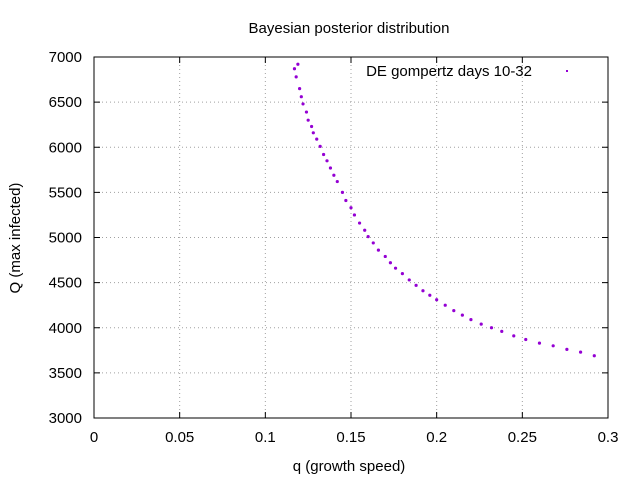 The height and width of the screenshot is (480, 640). Describe the element at coordinates (65, 238) in the screenshot. I see `y-tick-label: 5000` at that location.